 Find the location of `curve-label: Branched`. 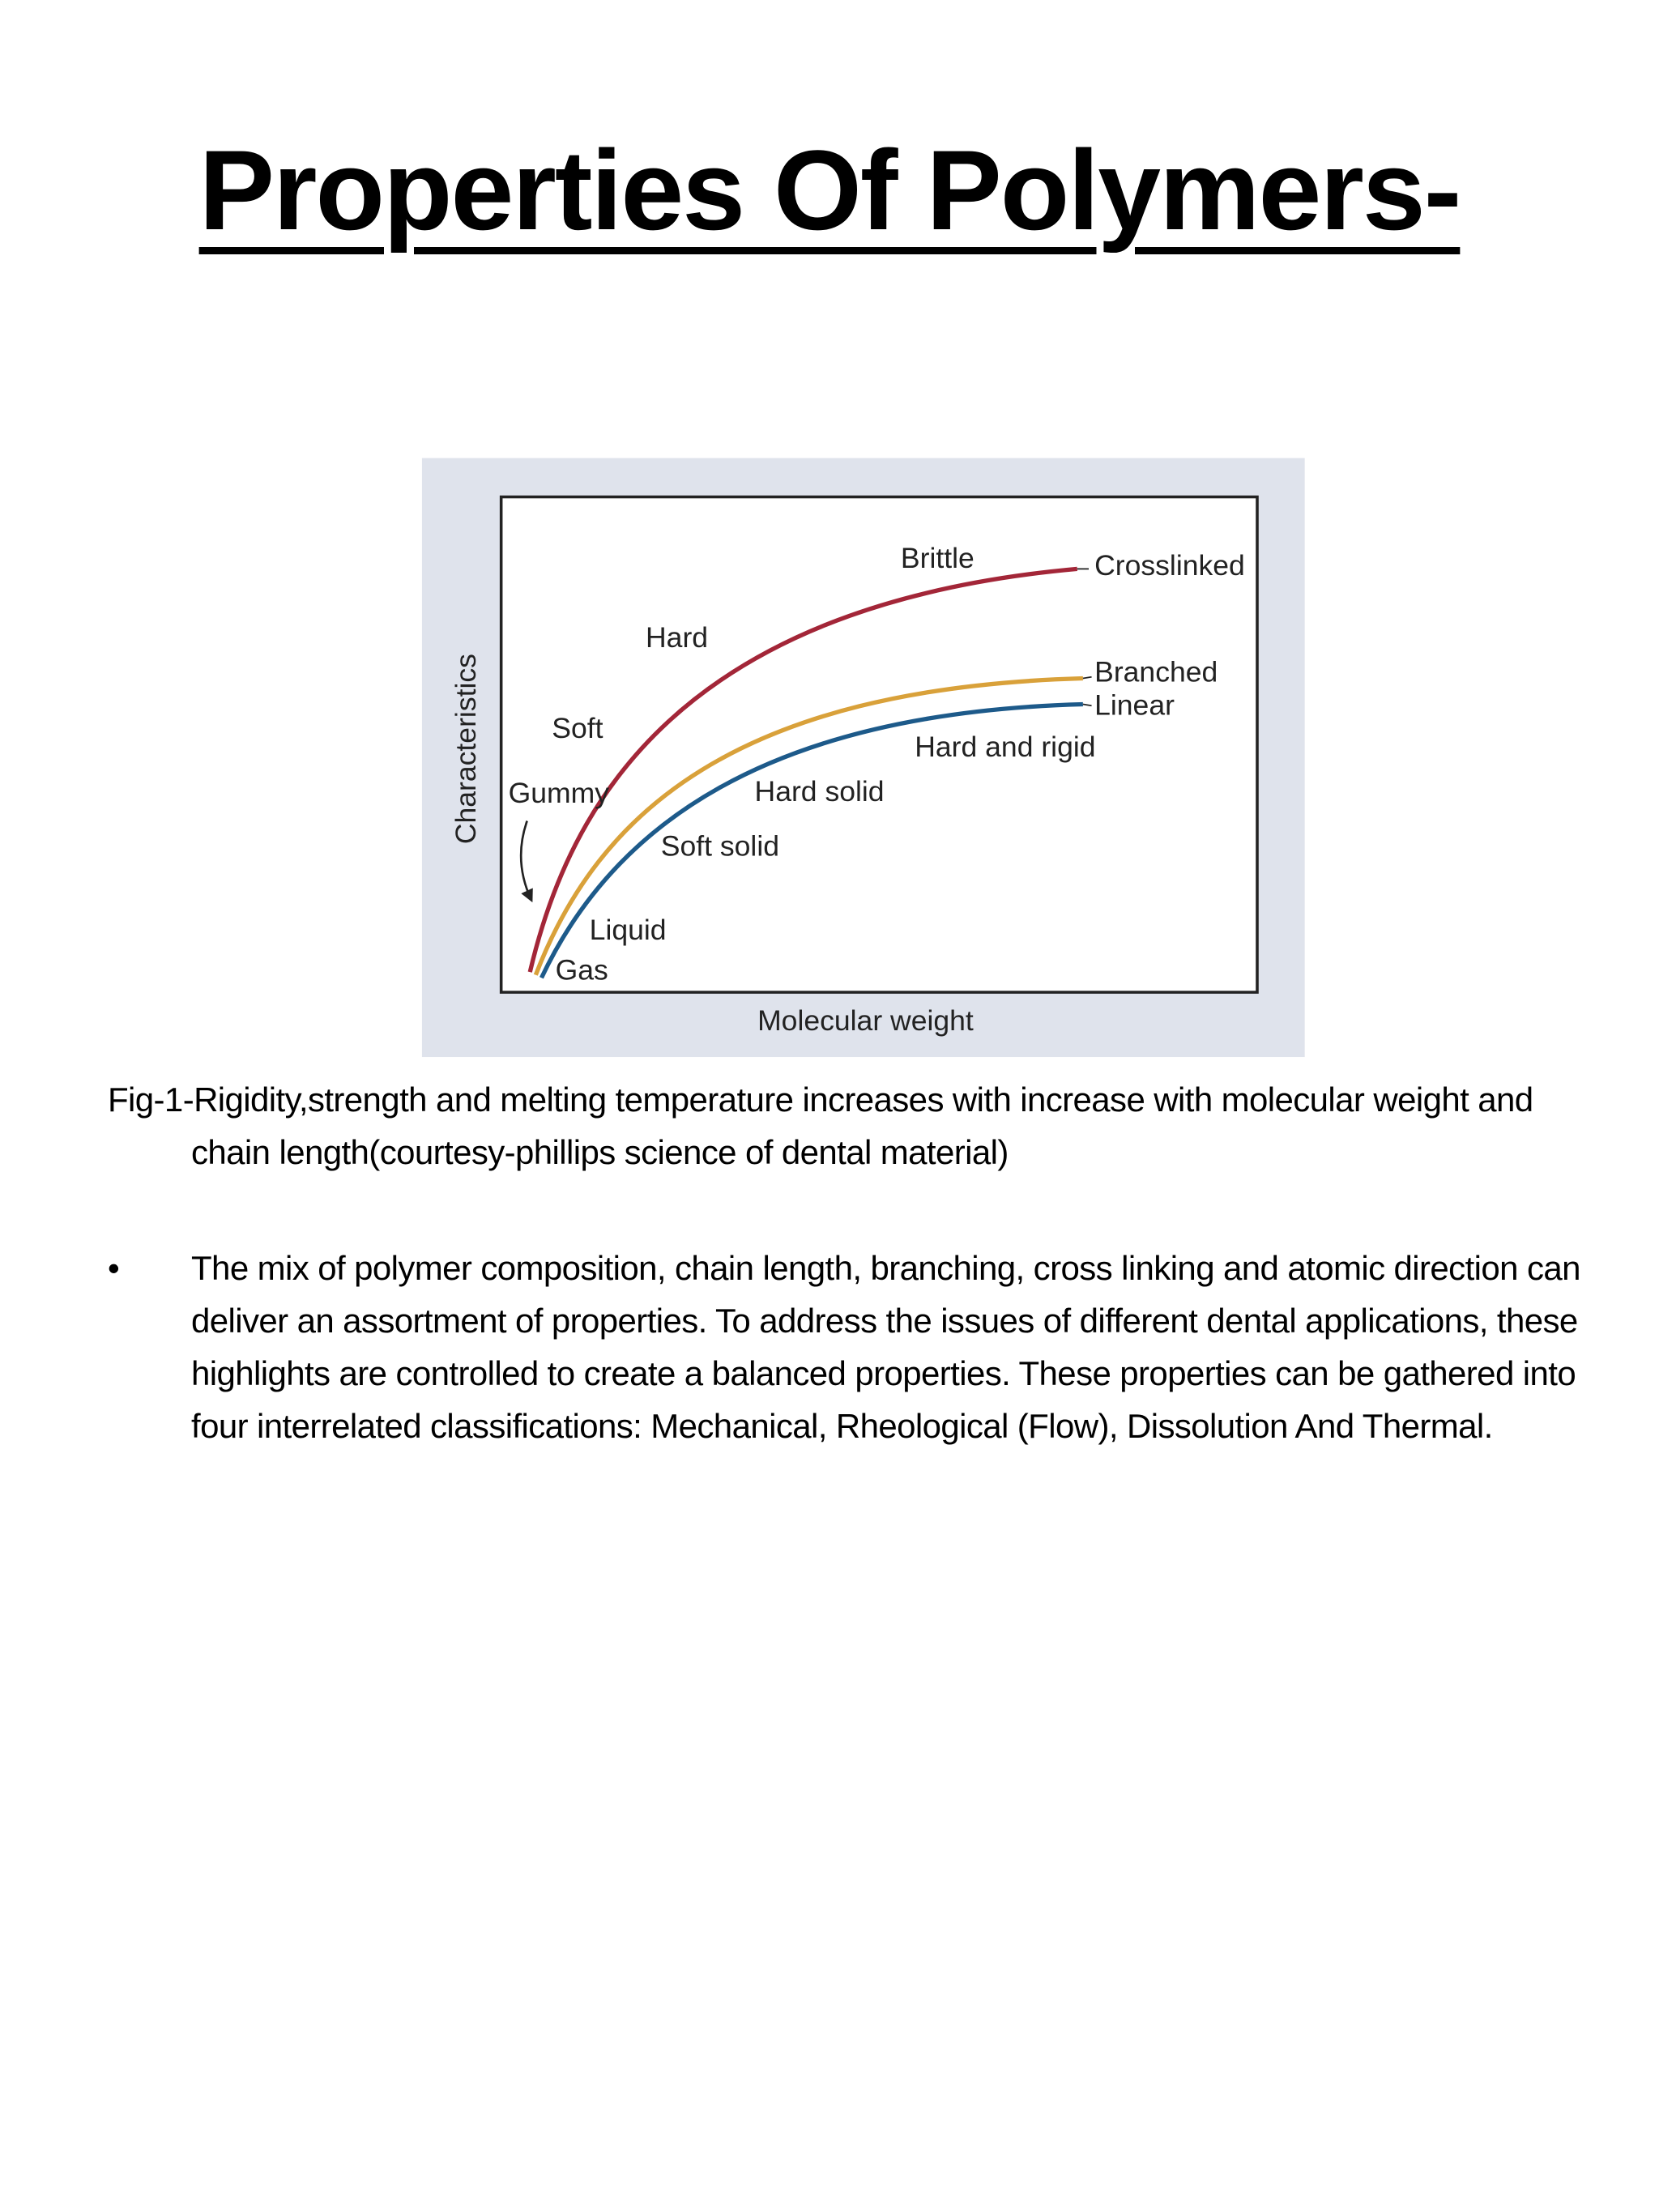

curve-label: Branched is located at coordinates (1156, 672).